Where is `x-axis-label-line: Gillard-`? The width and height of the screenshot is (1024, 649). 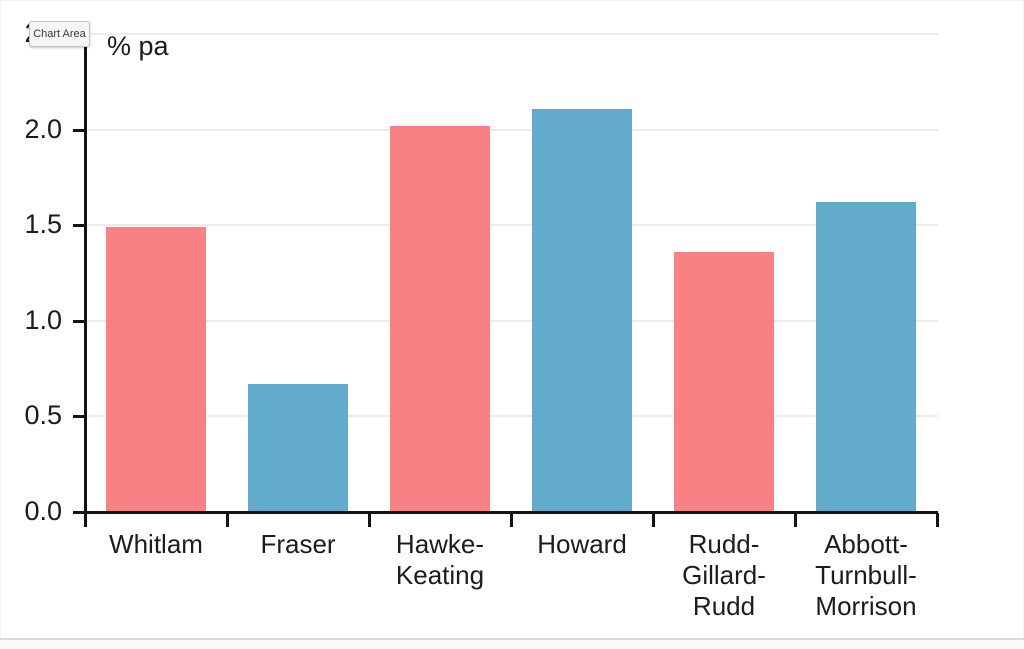 x-axis-label-line: Gillard- is located at coordinates (724, 575).